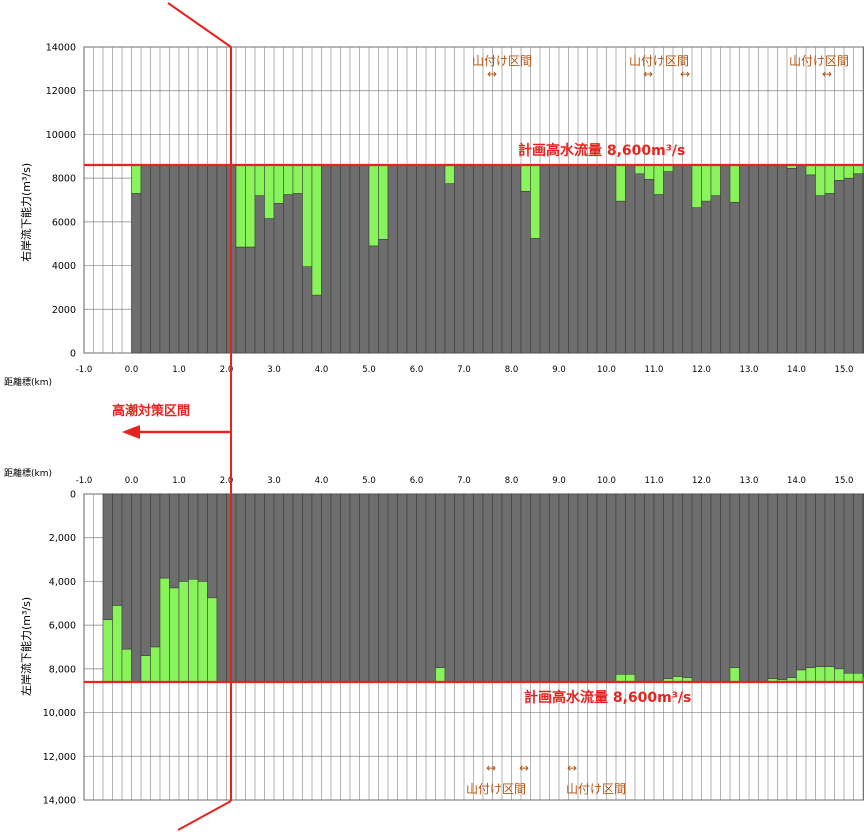 This screenshot has width=864, height=836. What do you see at coordinates (559, 370) in the screenshot?
I see `x-tick-label: 9.0` at bounding box center [559, 370].